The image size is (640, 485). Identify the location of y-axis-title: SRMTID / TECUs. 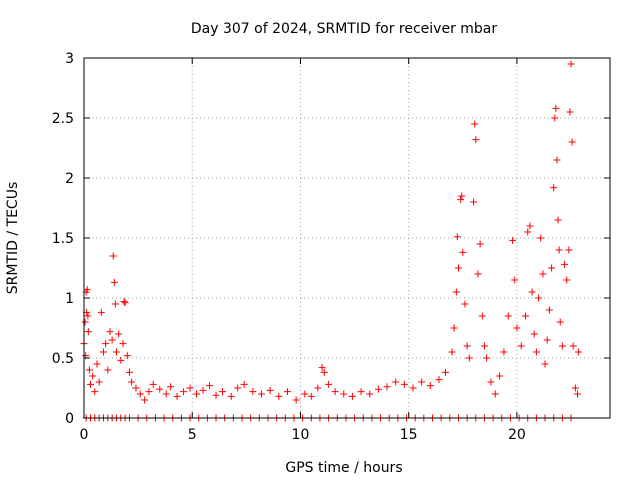
(13, 238).